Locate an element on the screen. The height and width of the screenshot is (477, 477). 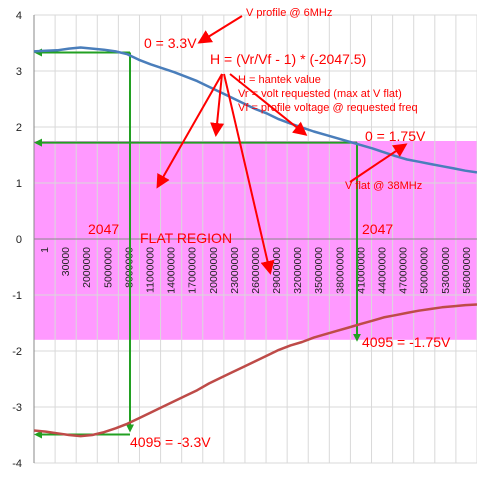
x-tick-label: 5000000 is located at coordinates (108, 267).